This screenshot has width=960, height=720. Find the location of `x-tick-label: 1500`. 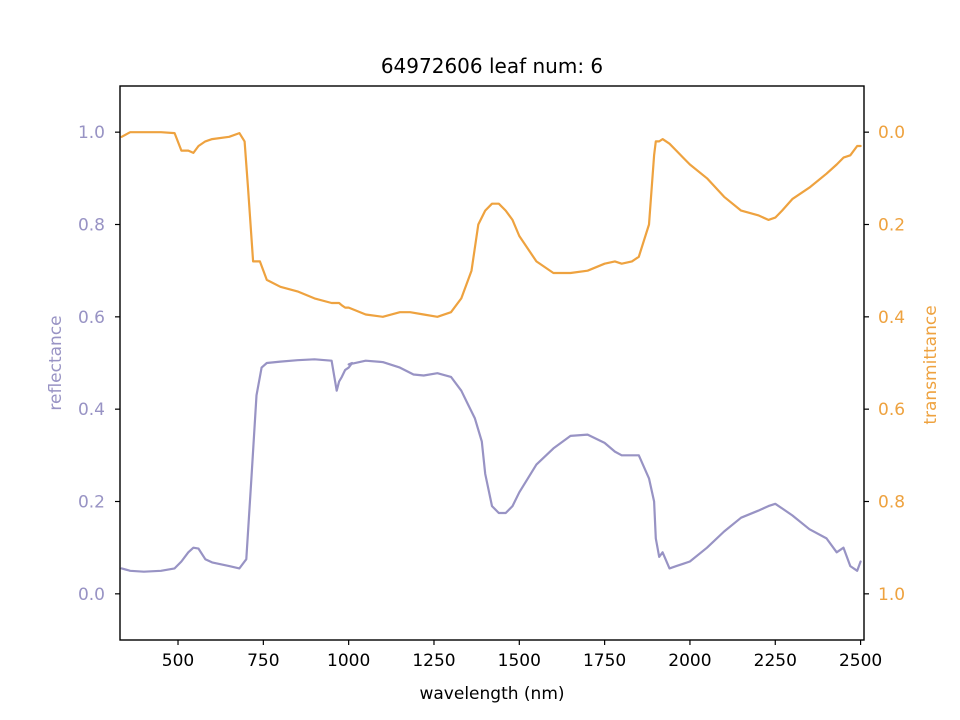

x-tick-label: 1500 is located at coordinates (519, 661).